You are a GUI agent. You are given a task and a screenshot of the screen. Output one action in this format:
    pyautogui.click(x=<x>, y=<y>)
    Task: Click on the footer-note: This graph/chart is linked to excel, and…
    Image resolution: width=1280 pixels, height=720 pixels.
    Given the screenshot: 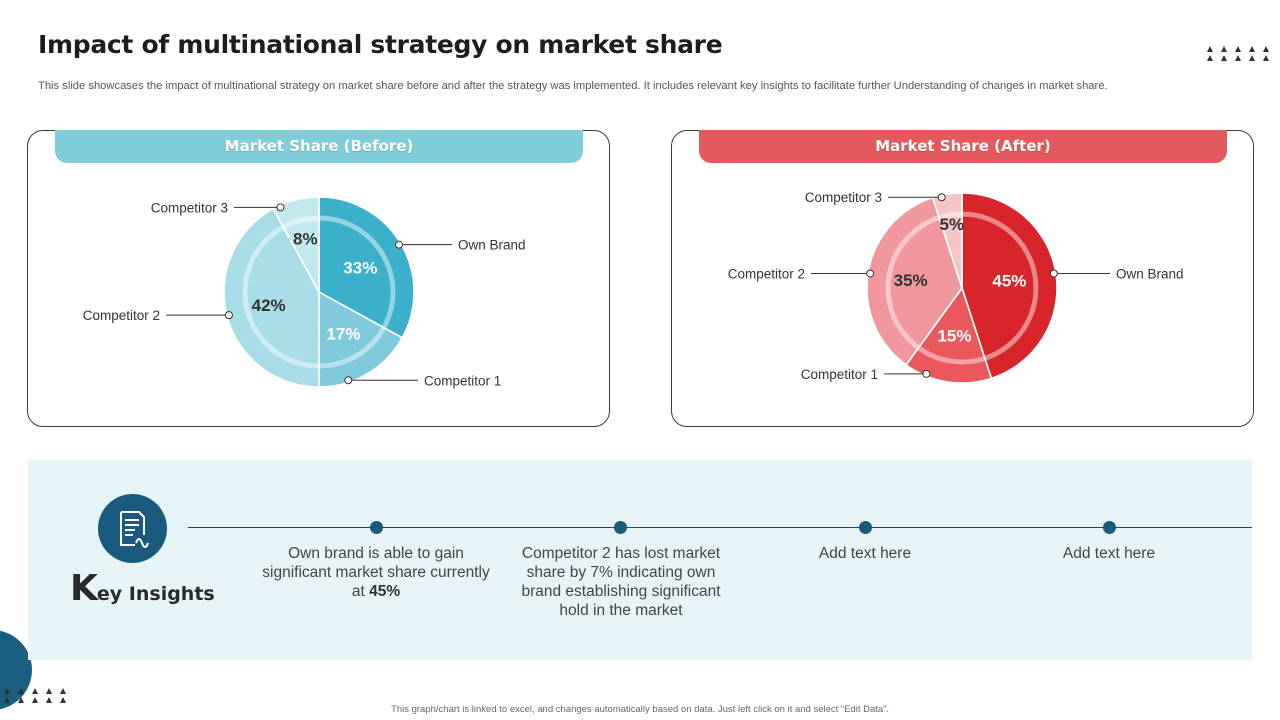 What is the action you would take?
    pyautogui.click(x=640, y=709)
    